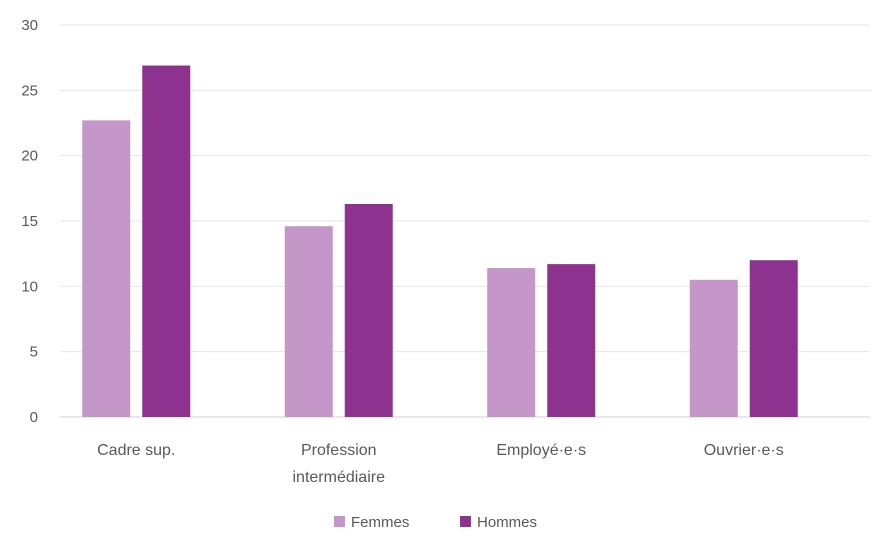 This screenshot has width=885, height=537. What do you see at coordinates (136, 450) in the screenshot?
I see `x-category-label: Cadre sup.` at bounding box center [136, 450].